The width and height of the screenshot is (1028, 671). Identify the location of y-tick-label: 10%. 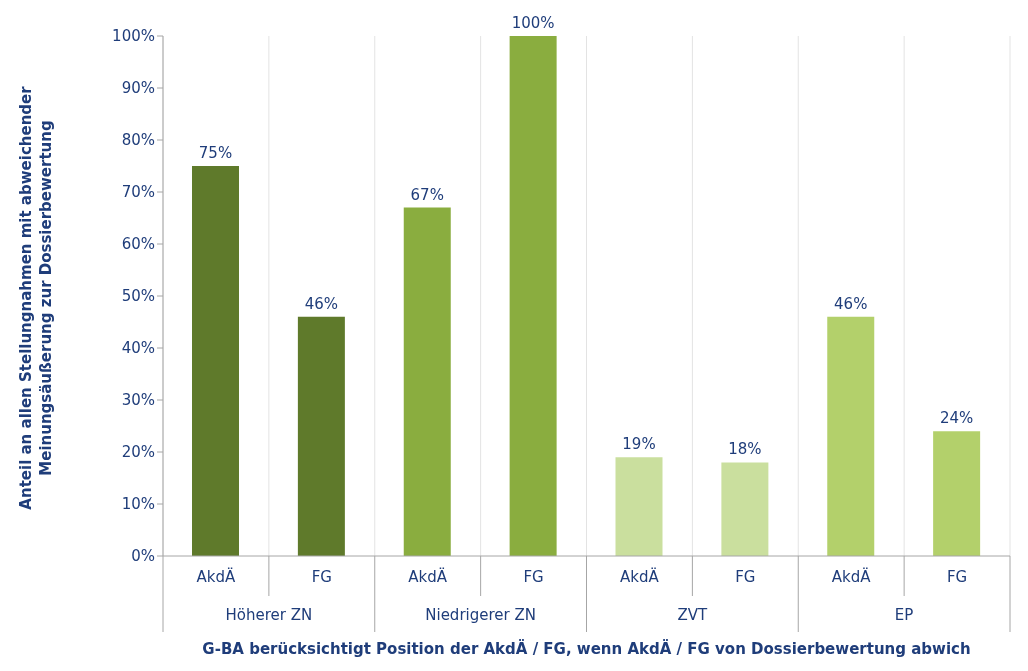
(138, 504).